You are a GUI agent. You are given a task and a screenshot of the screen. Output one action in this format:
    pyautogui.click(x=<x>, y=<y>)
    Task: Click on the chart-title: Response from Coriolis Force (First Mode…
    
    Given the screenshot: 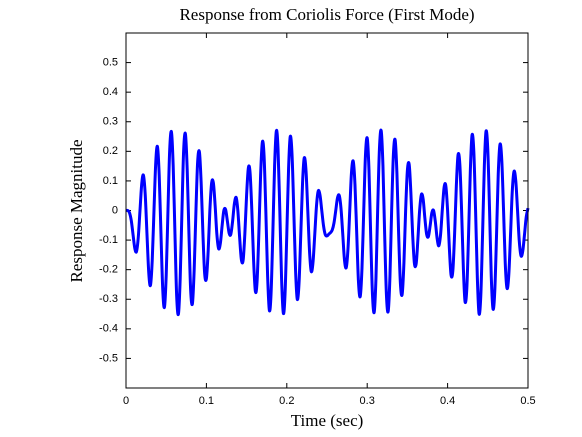 What is the action you would take?
    pyautogui.click(x=326, y=14)
    